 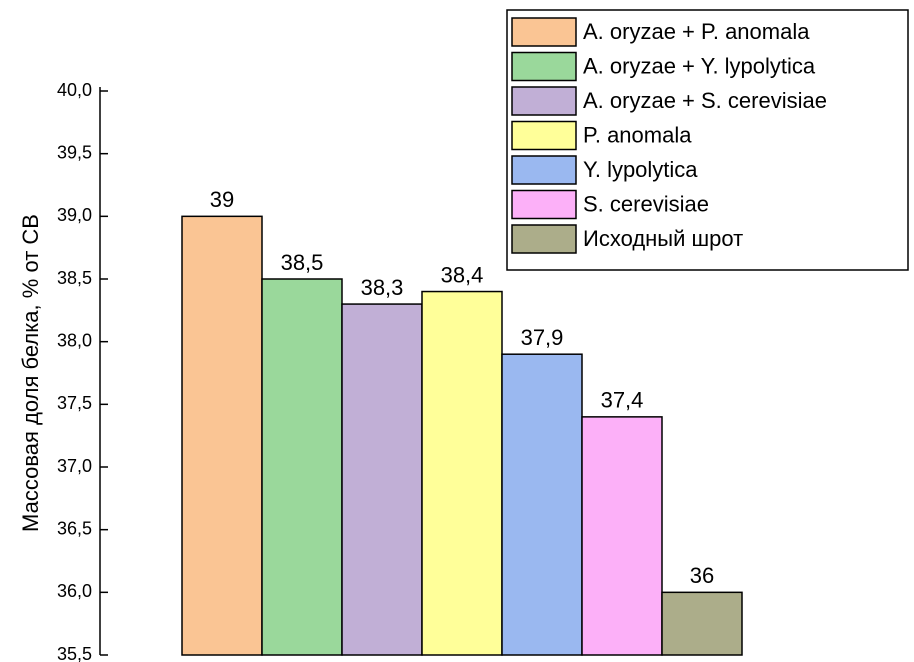 What do you see at coordinates (74, 340) in the screenshot?
I see `y-tick-label: 38,0` at bounding box center [74, 340].